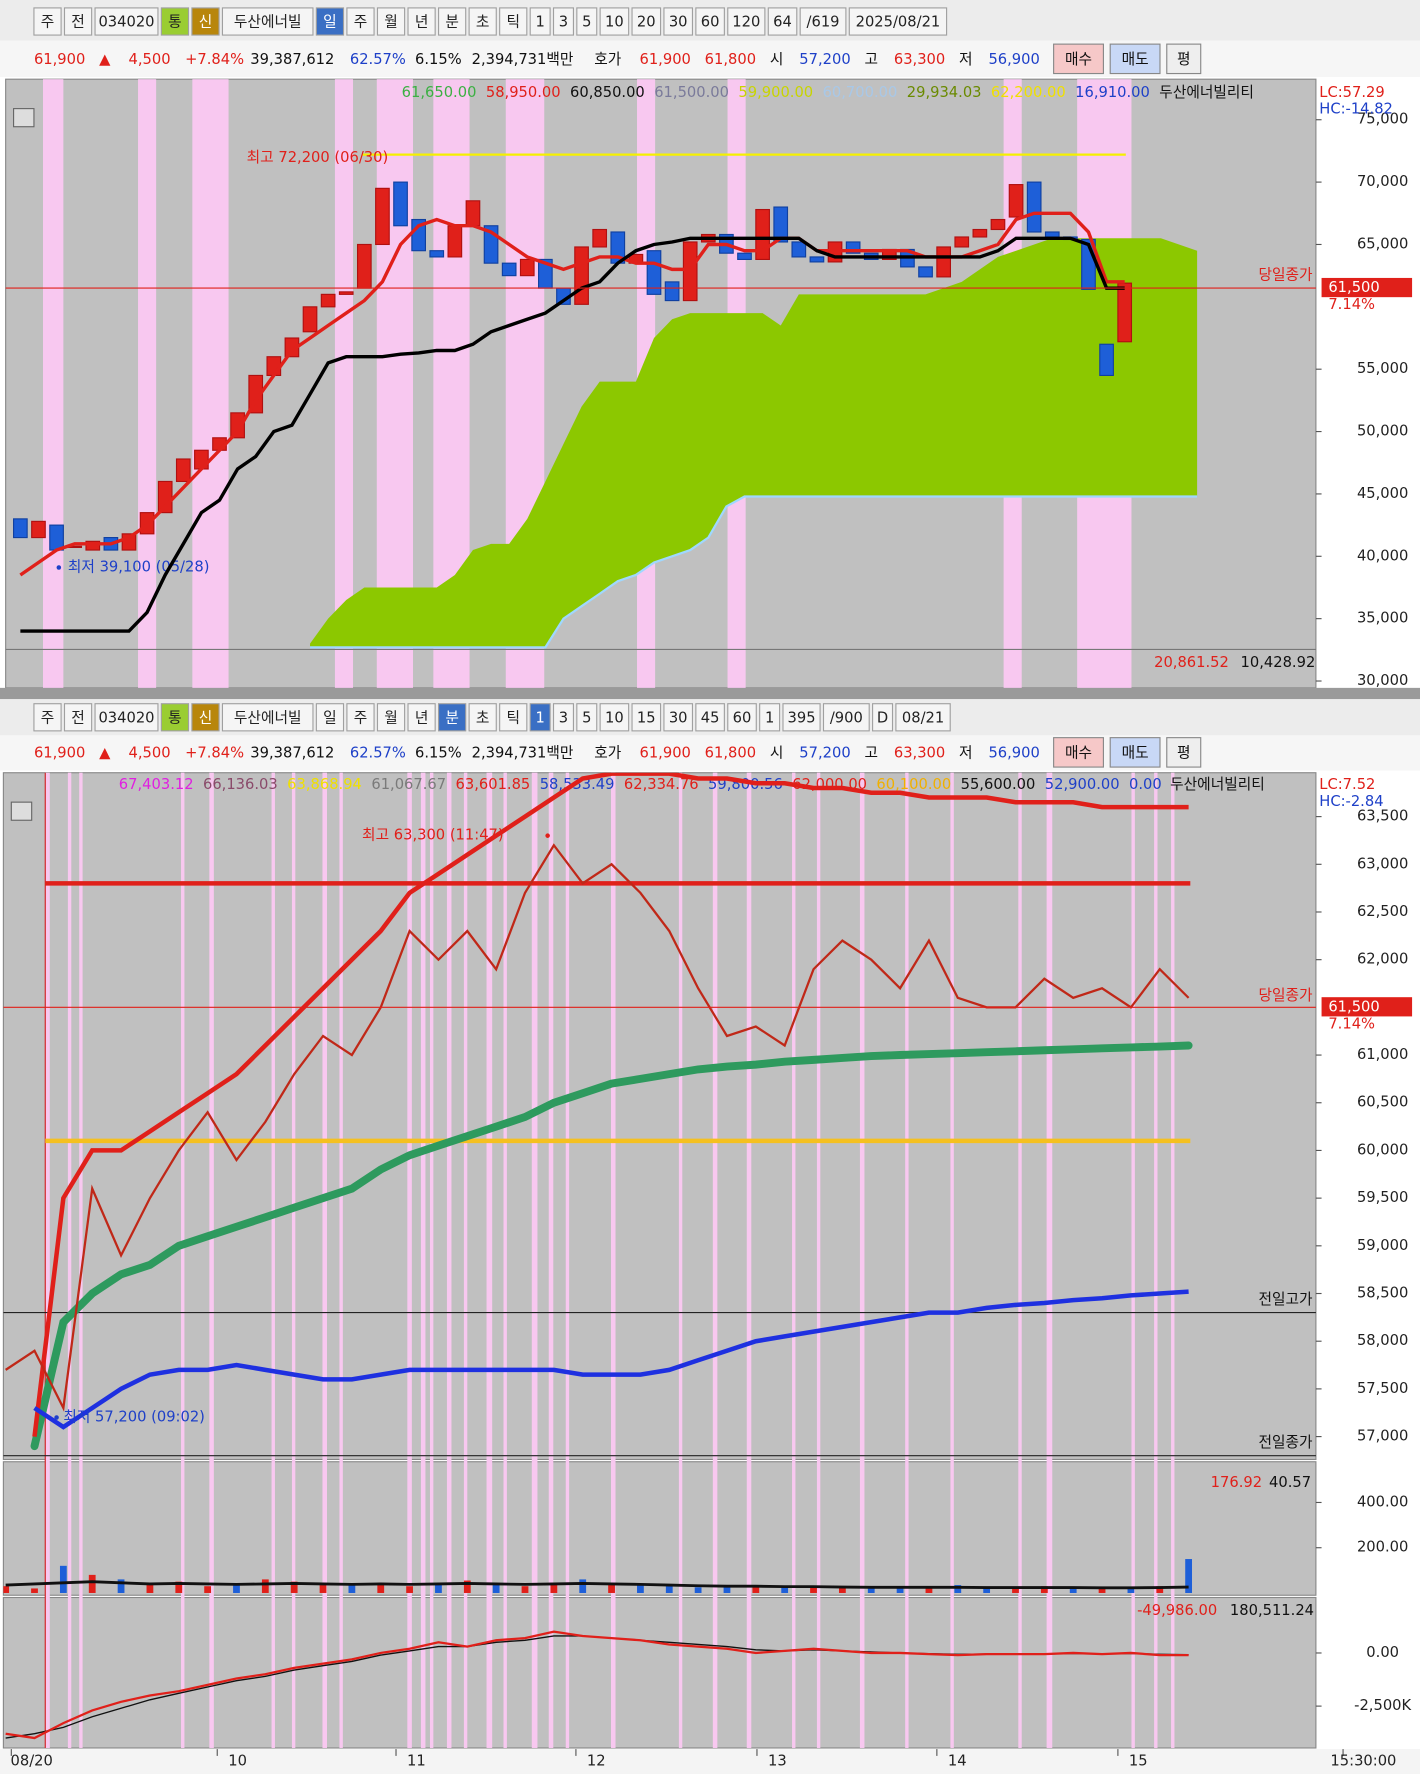 This screenshot has width=1420, height=1774. I want to click on toolbar-label: 20, so click(646, 22).